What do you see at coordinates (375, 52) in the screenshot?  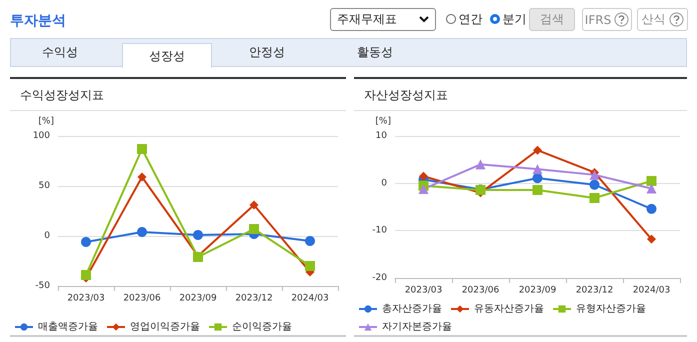 I see `text: 활동성` at bounding box center [375, 52].